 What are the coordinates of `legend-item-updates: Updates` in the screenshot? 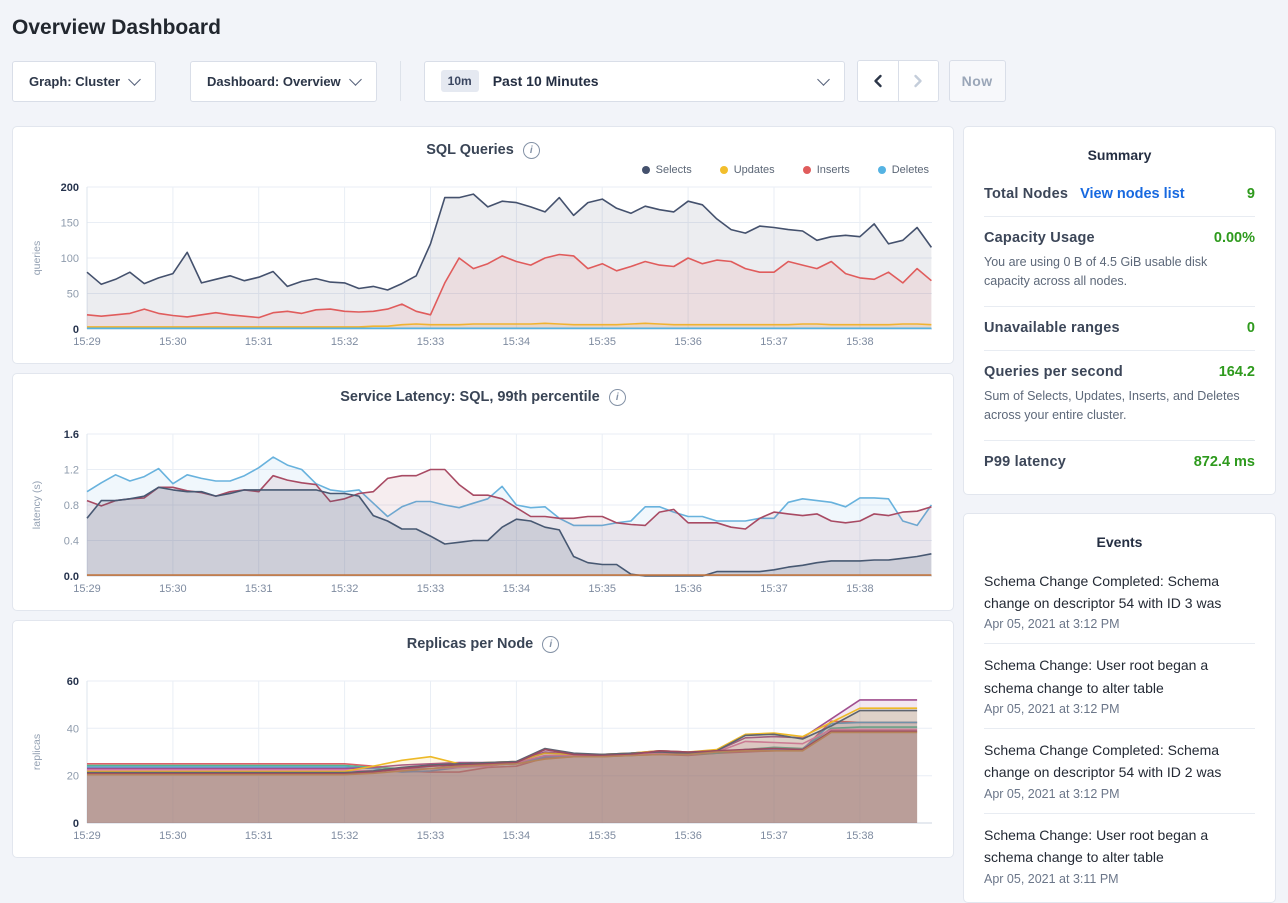 It's located at (747, 170).